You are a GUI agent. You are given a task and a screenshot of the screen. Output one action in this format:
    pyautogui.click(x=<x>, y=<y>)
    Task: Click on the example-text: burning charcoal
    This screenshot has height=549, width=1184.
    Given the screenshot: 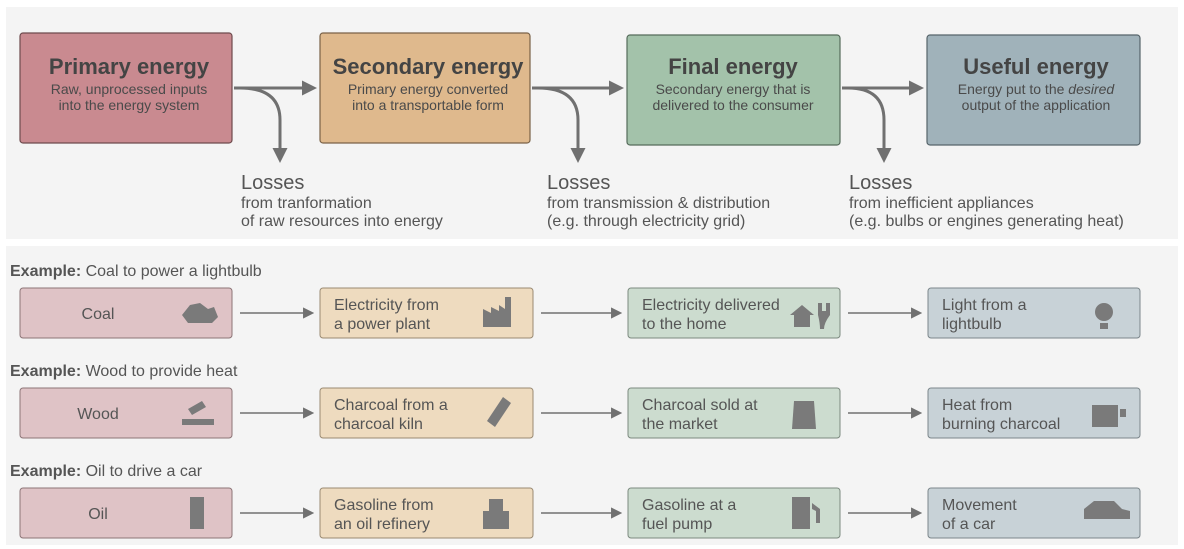 What is the action you would take?
    pyautogui.click(x=1001, y=424)
    